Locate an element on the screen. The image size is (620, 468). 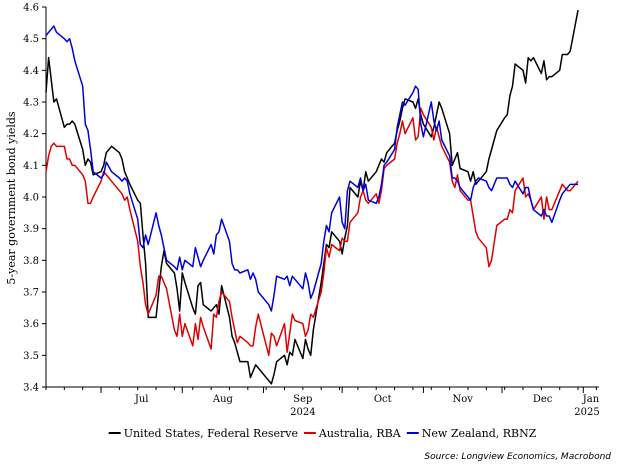
legend-item: New Zealand, RBNZ is located at coordinates (471, 433).